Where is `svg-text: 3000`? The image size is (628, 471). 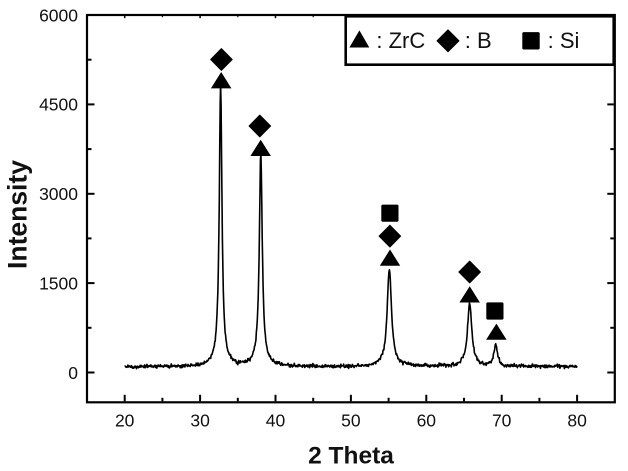
svg-text: 3000 is located at coordinates (58, 194).